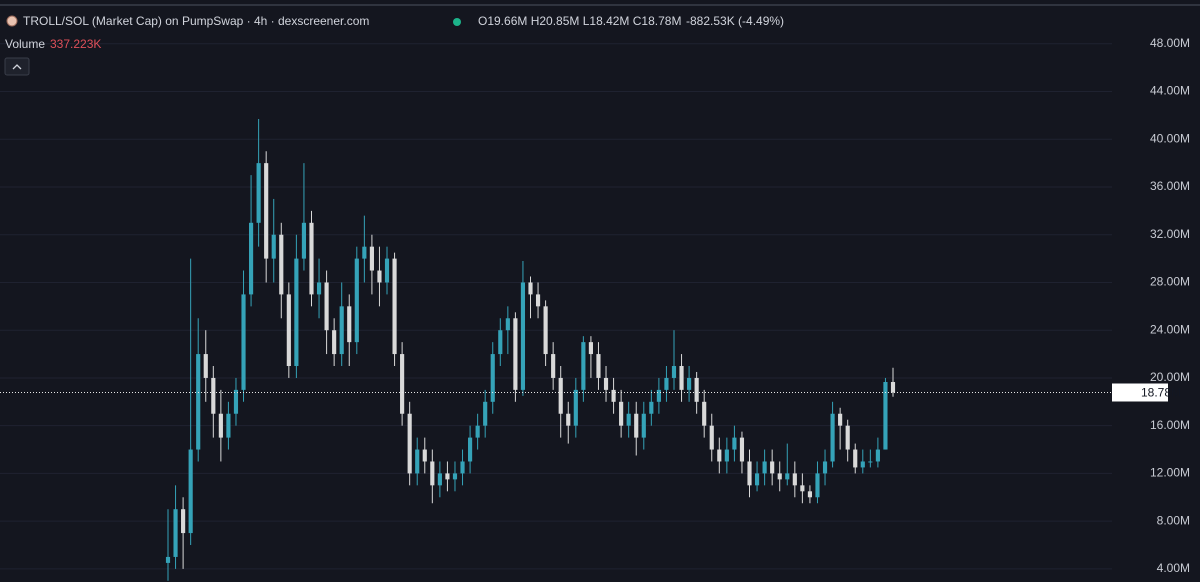  What do you see at coordinates (579, 21) in the screenshot?
I see `ohlc-text: O19.66M H20.85M L18.42M C18.78M` at bounding box center [579, 21].